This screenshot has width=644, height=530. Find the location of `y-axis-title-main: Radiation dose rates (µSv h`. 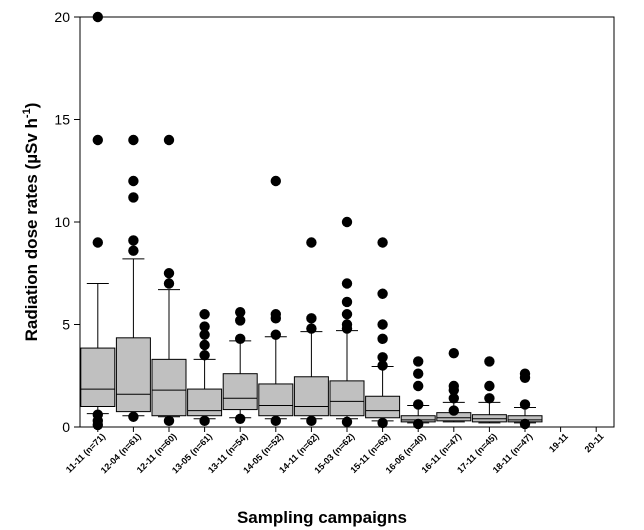

y-axis-title-main: Radiation dose rates (µSv h is located at coordinates (31, 229).